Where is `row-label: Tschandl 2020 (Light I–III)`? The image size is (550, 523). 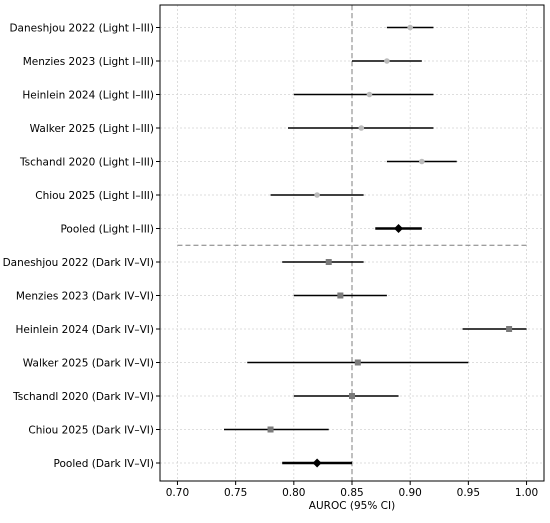 row-label: Tschandl 2020 (Light I–III) is located at coordinates (86, 162).